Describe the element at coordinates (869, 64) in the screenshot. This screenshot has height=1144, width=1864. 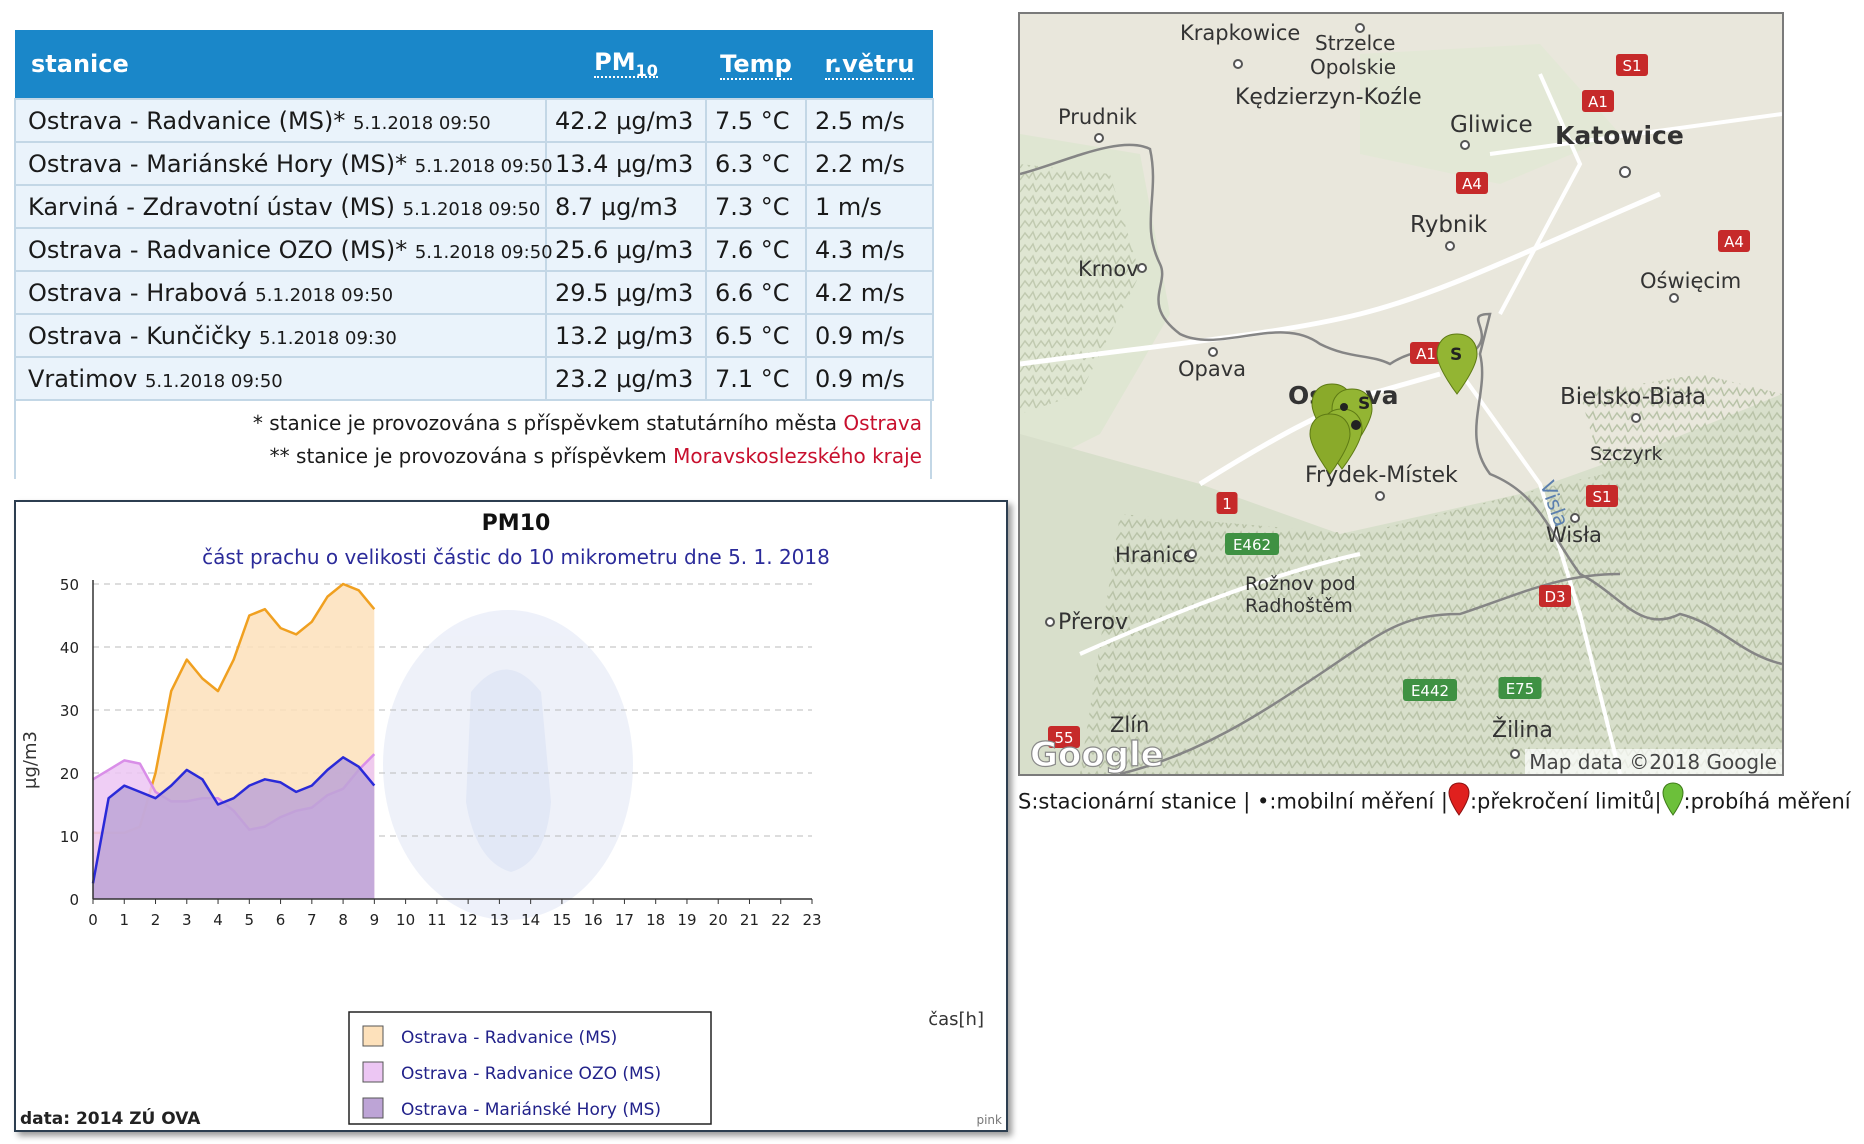
I see `header-wind: r.větru` at that location.